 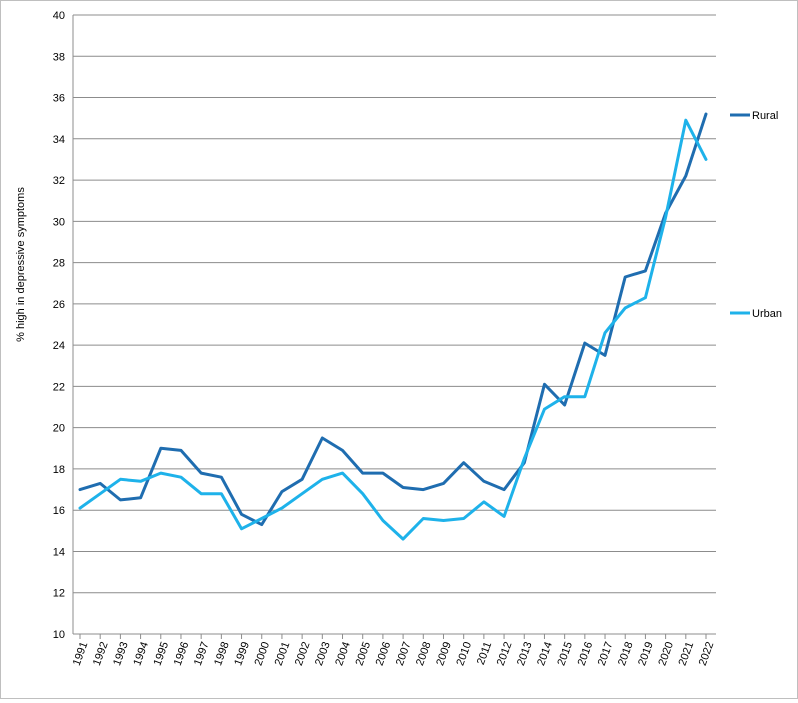 What do you see at coordinates (141, 653) in the screenshot?
I see `x-tick-label: 1994` at bounding box center [141, 653].